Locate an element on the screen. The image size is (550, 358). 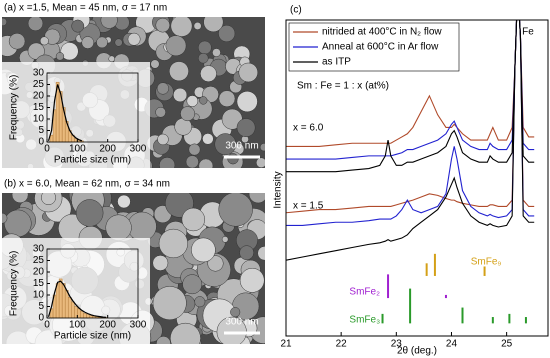
curve-label: x = 6.0 is located at coordinates (308, 128).